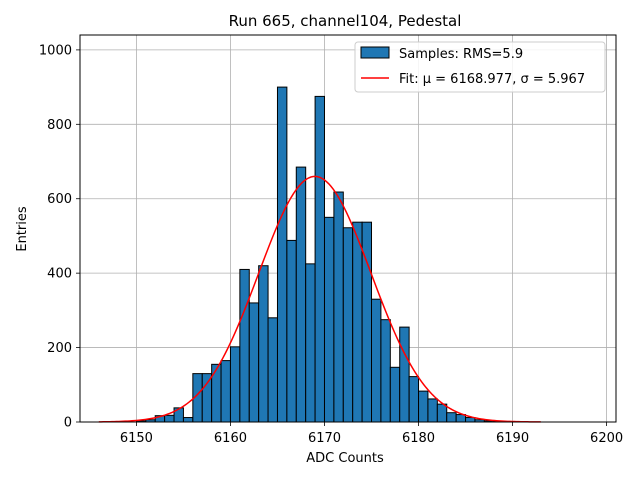 This screenshot has height=480, width=640. I want to click on y-axis-ticks: 0 200 400 600 800 1000, so click(59, 237).